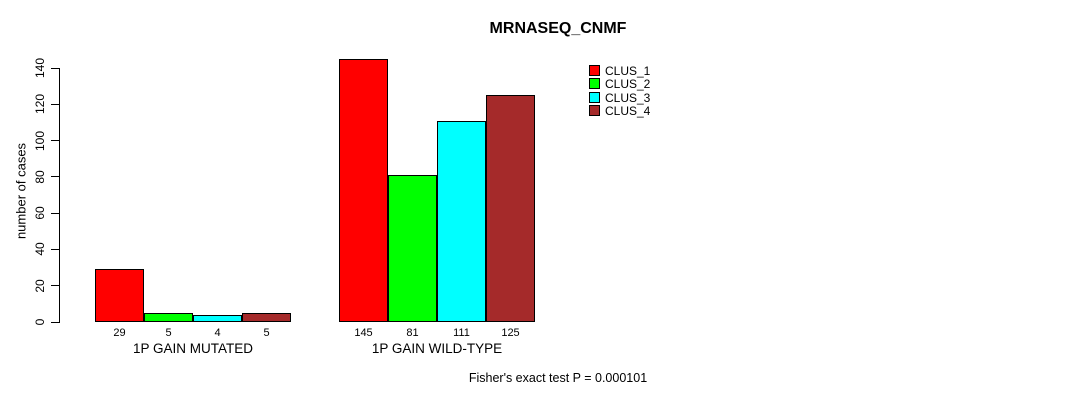 Image resolution: width=1090 pixels, height=400 pixels. Describe the element at coordinates (193, 348) in the screenshot. I see `group-label: 1P GAIN MUTATED` at that location.